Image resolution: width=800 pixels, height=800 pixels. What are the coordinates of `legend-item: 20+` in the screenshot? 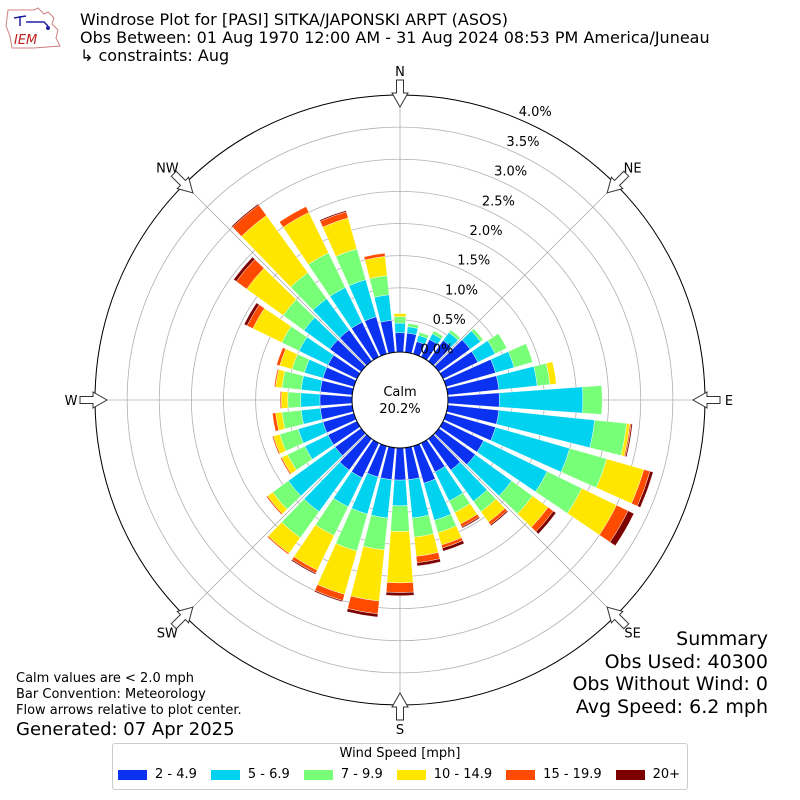 It's located at (648, 774).